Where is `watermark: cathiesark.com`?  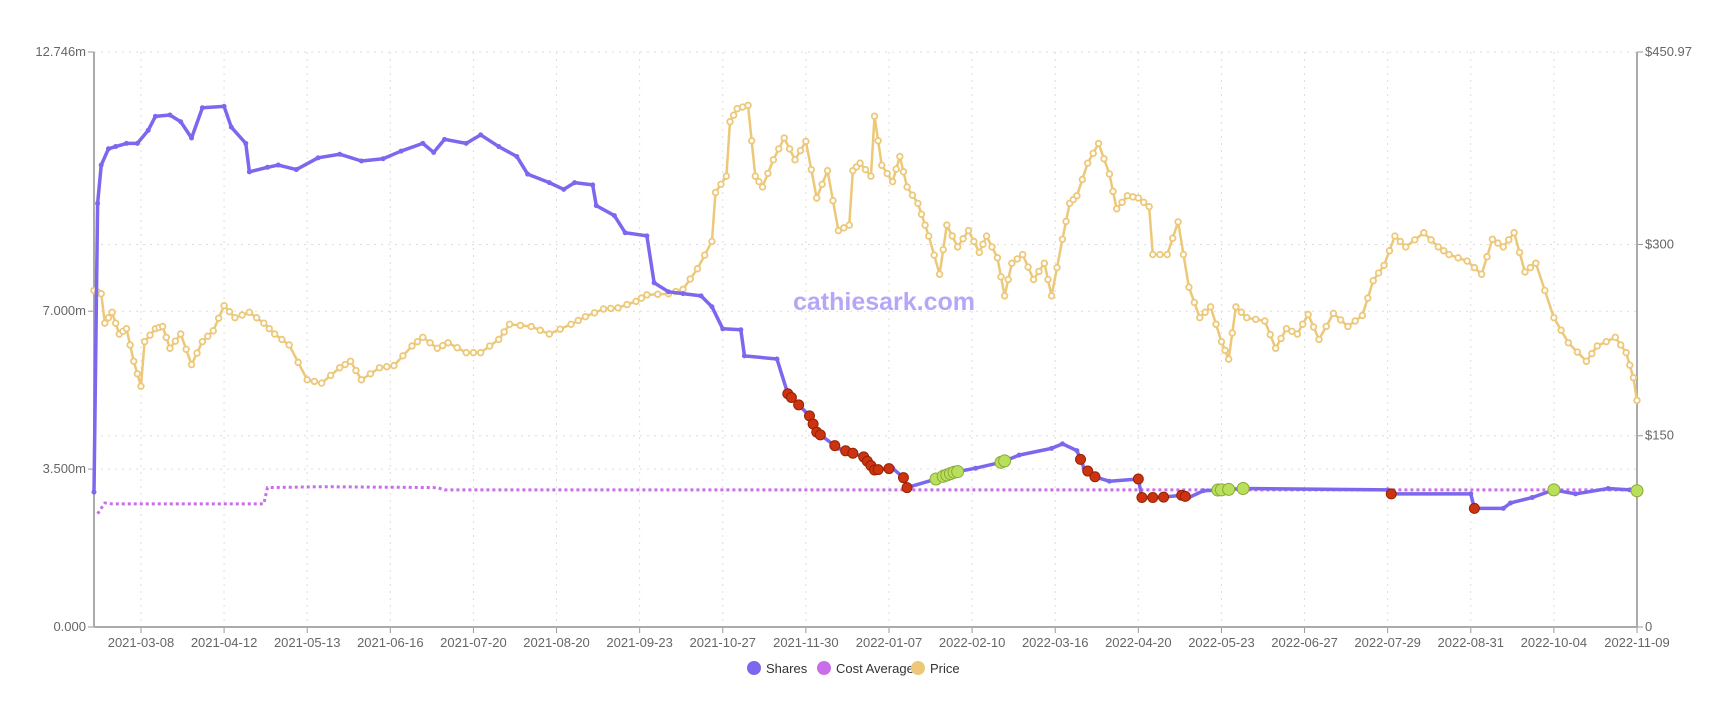
watermark: cathiesark.com is located at coordinates (884, 302).